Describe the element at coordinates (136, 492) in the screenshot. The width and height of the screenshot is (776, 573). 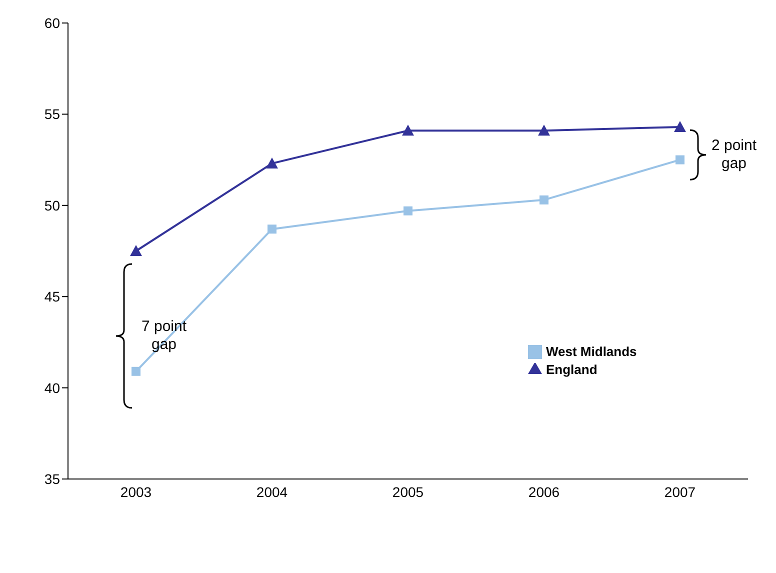
I see `x-tick-label: 2003` at that location.